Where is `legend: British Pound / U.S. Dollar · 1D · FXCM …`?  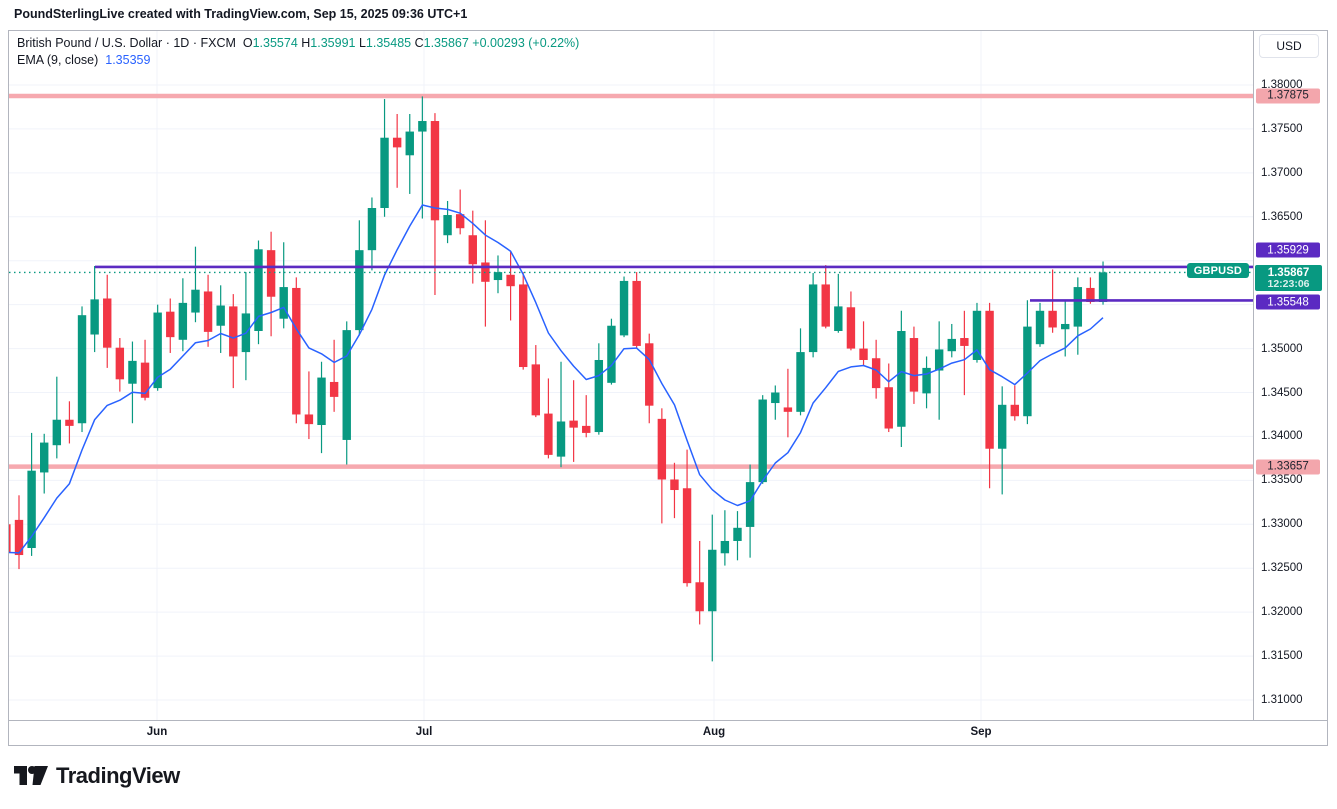
legend: British Pound / U.S. Dollar · 1D · FXCM … is located at coordinates (298, 52).